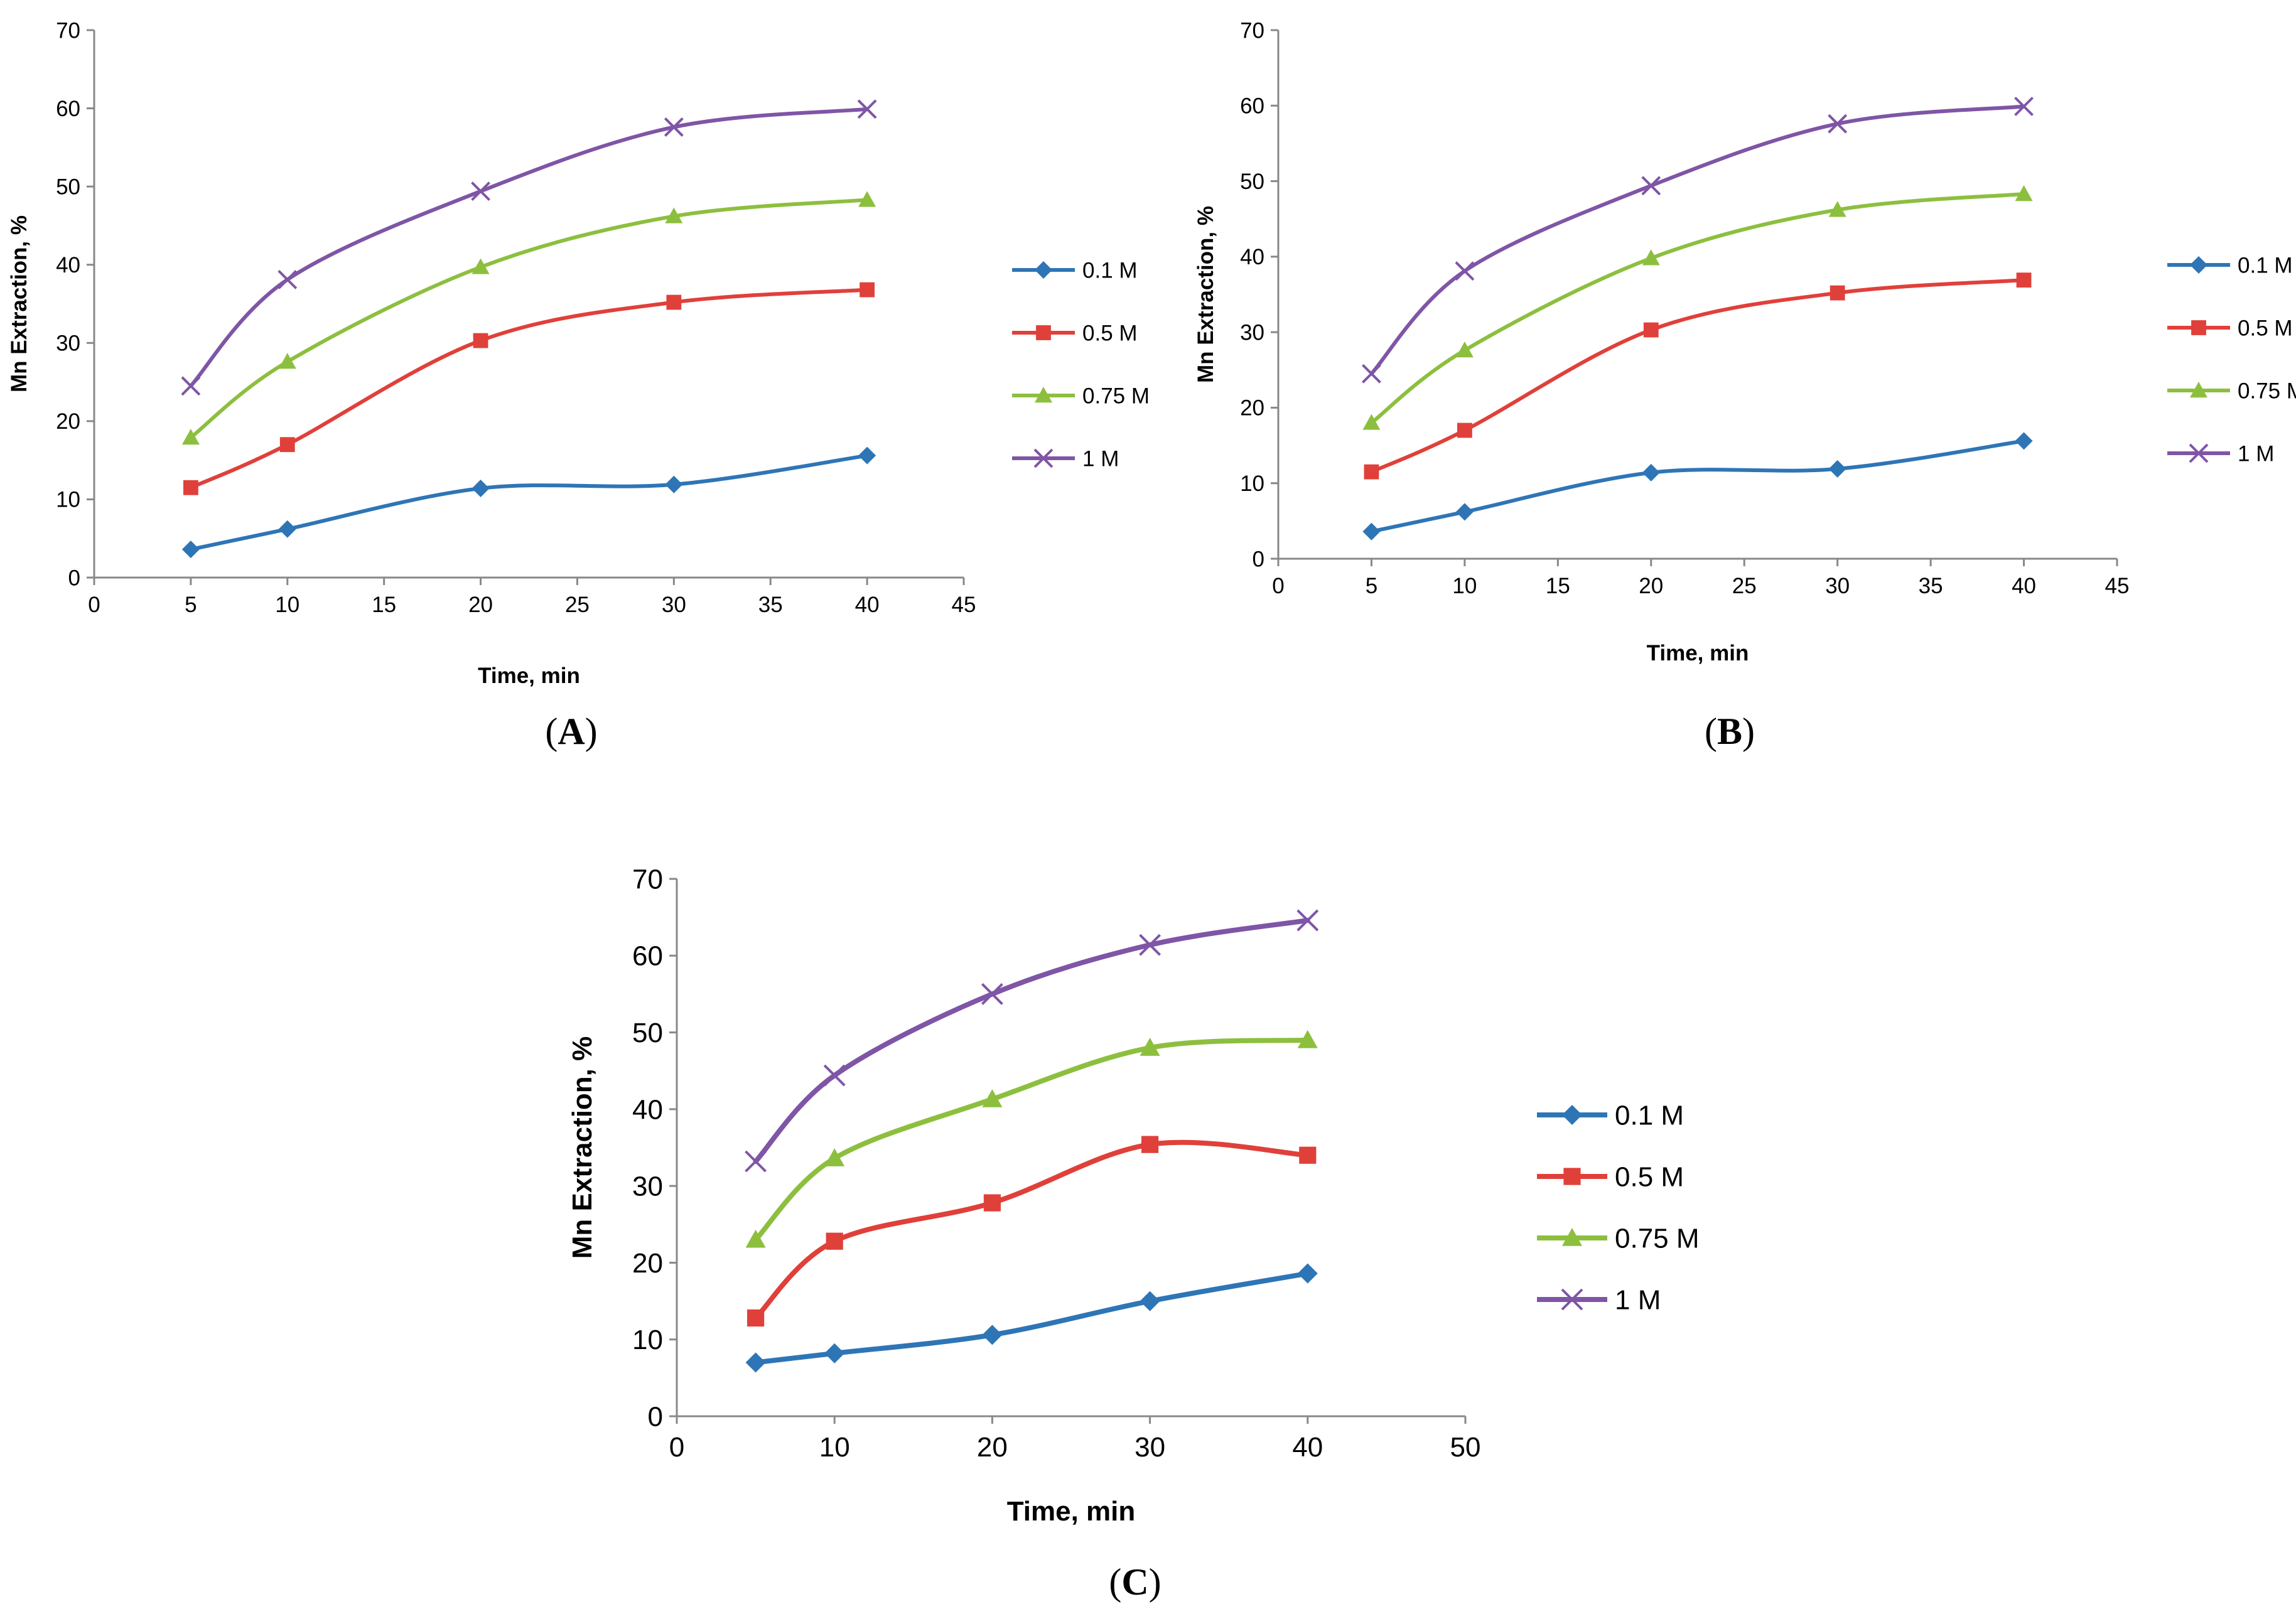  I want to click on panel-label-b: (B), so click(1730, 731).